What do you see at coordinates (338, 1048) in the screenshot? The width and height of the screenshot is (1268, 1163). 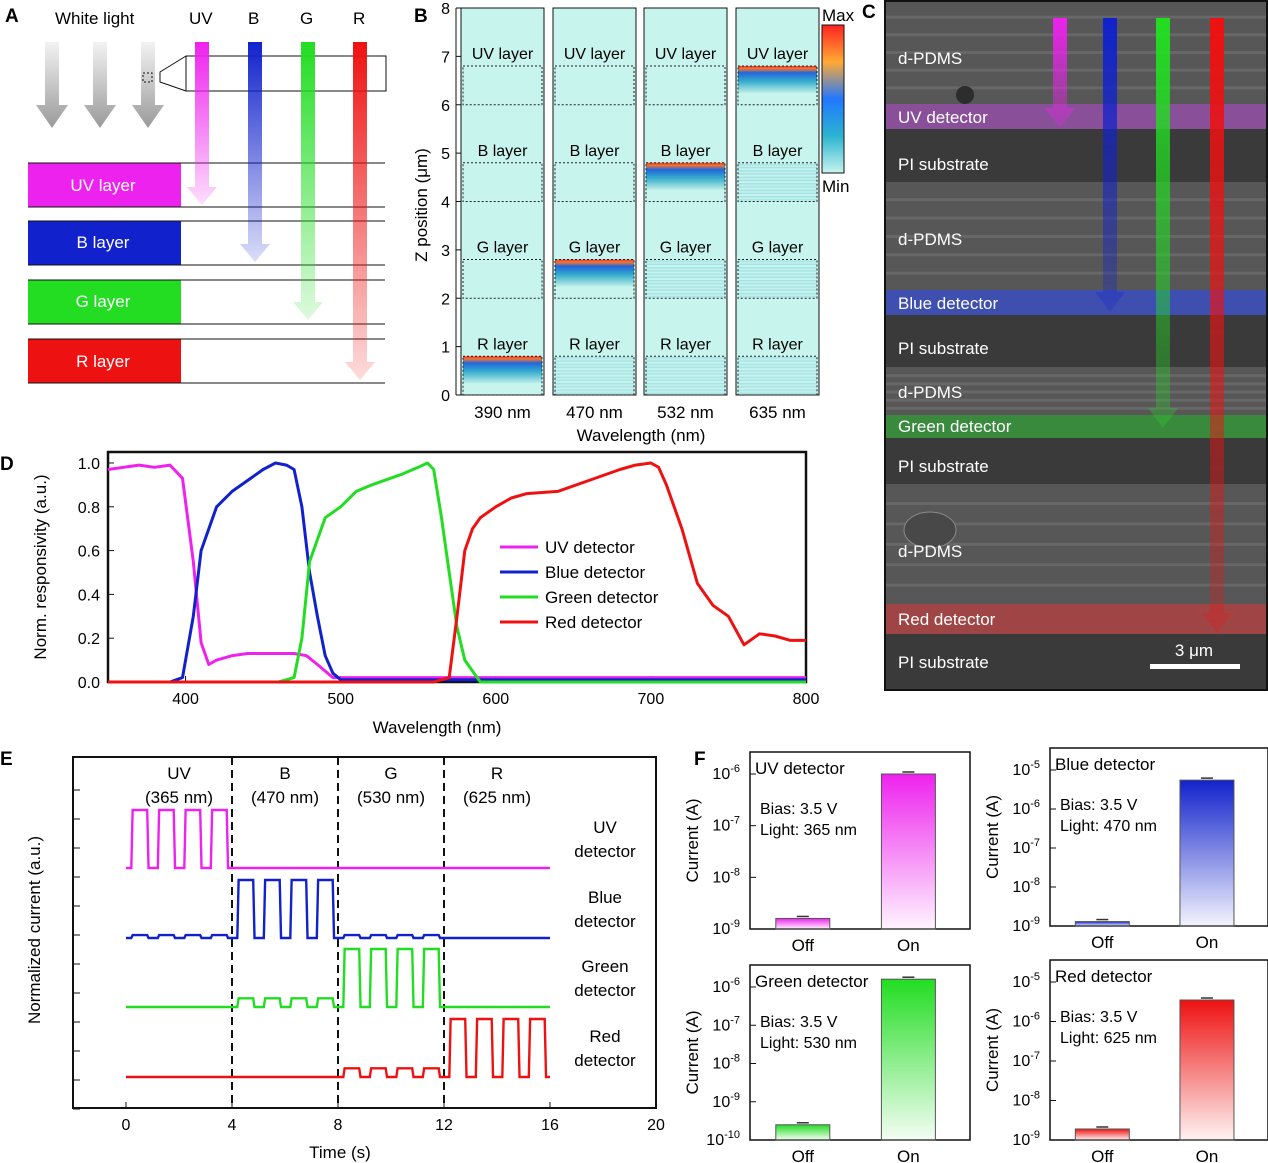 I see `trace-red` at bounding box center [338, 1048].